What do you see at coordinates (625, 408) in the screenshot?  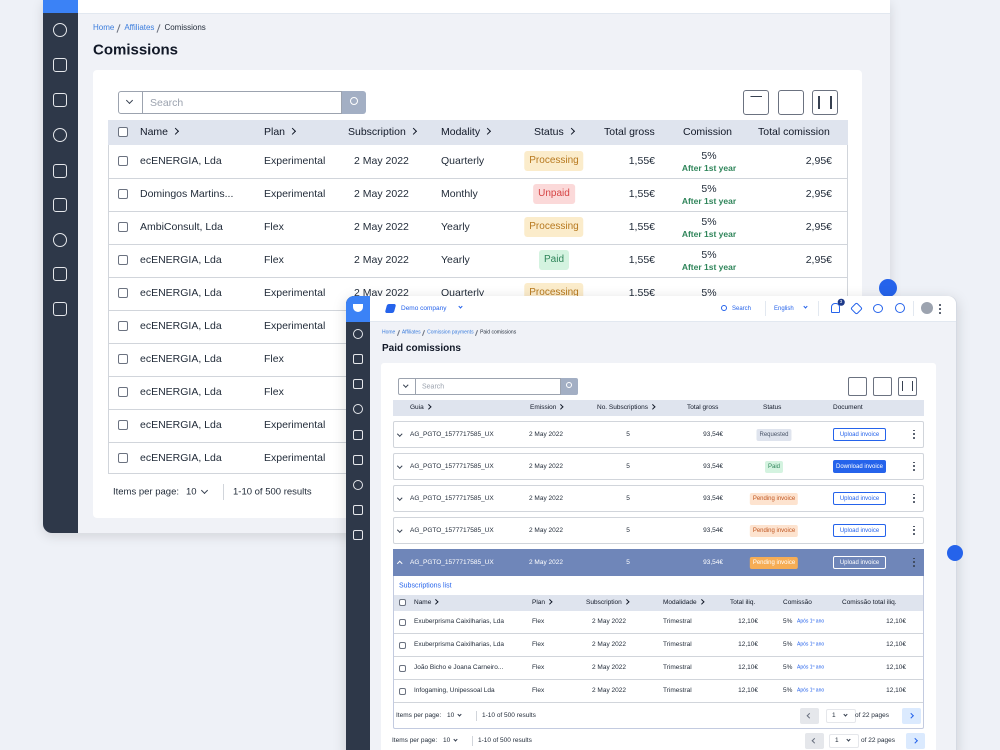 I see `column-header: No. Subscriptions` at bounding box center [625, 408].